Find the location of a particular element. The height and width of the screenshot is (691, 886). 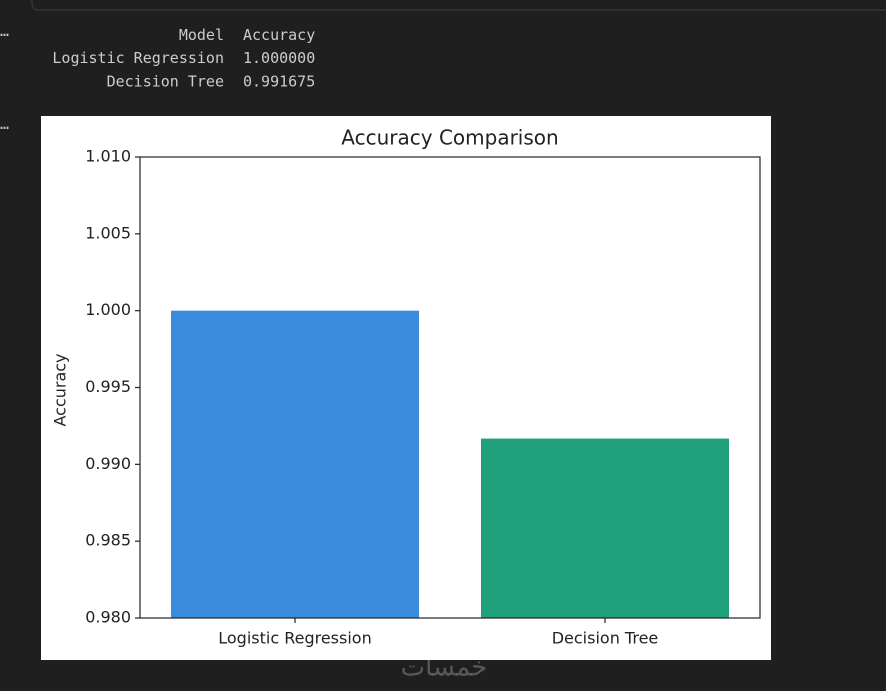

watermark: خمسات is located at coordinates (444, 668).